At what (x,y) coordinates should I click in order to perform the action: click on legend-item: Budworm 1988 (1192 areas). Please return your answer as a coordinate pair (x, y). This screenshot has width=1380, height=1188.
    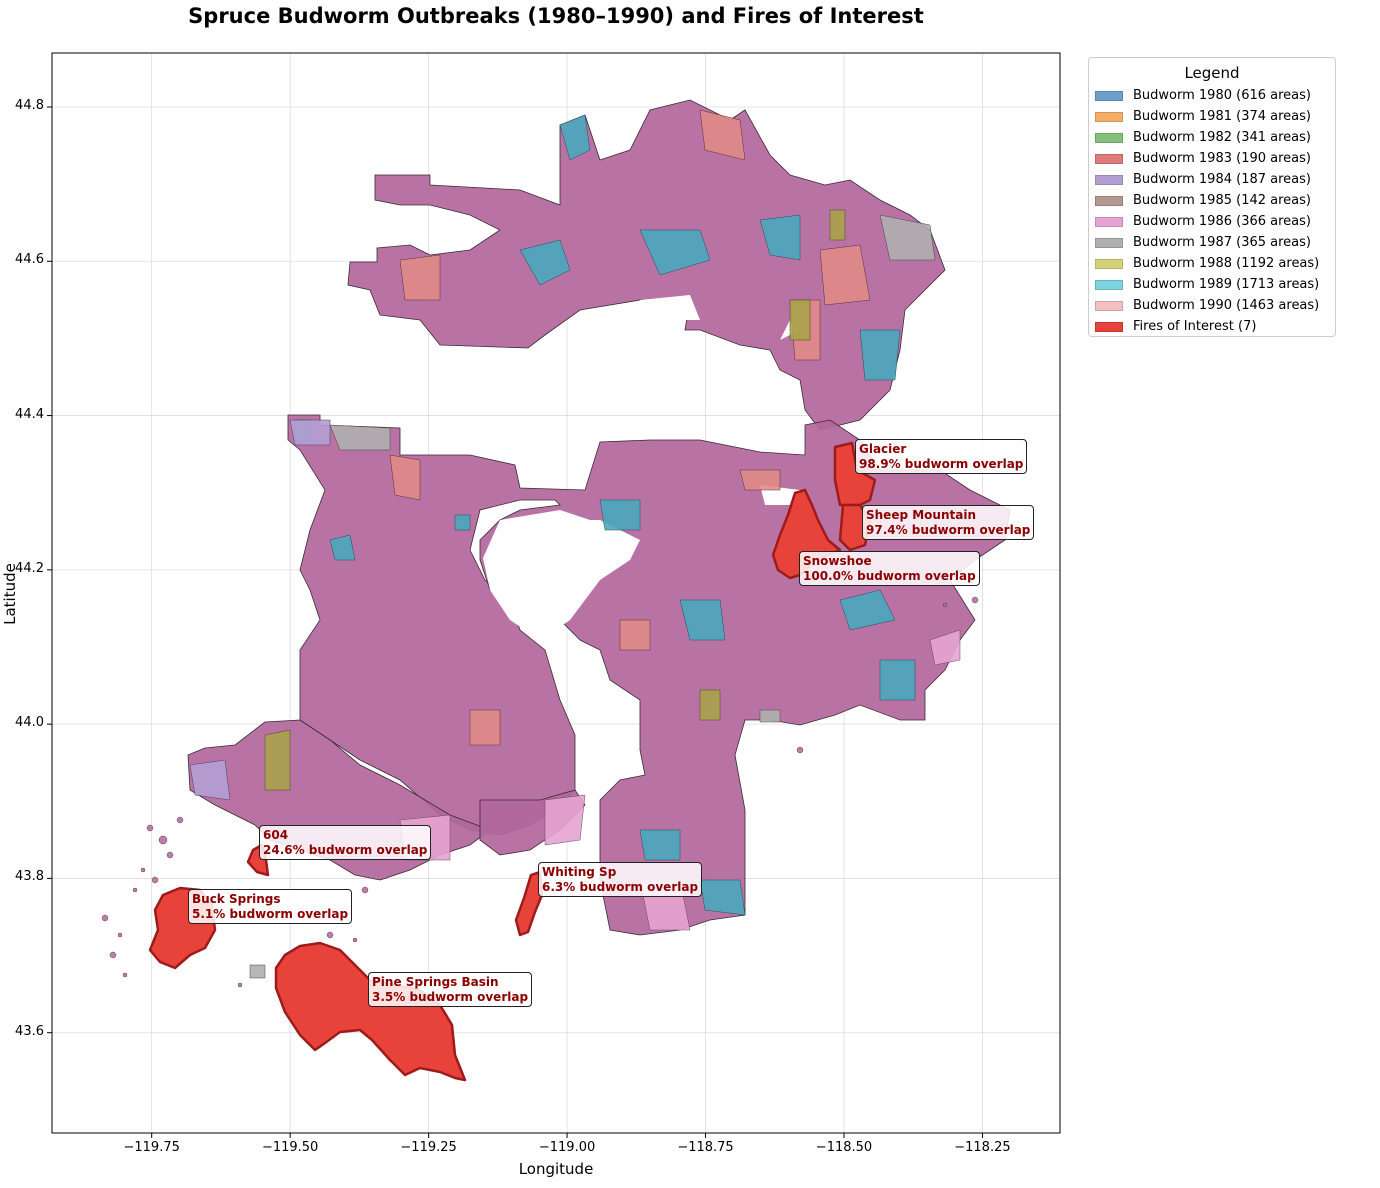
    Looking at the image, I should click on (1207, 263).